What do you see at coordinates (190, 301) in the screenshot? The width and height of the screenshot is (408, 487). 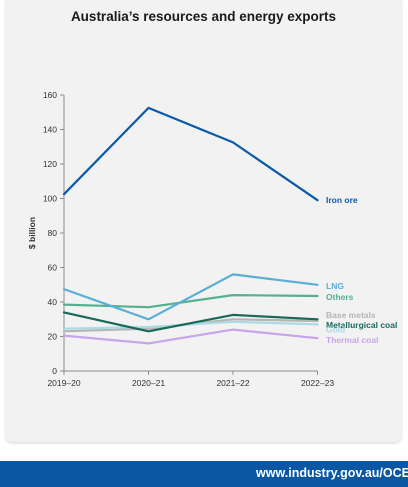 I see `series-line-others` at bounding box center [190, 301].